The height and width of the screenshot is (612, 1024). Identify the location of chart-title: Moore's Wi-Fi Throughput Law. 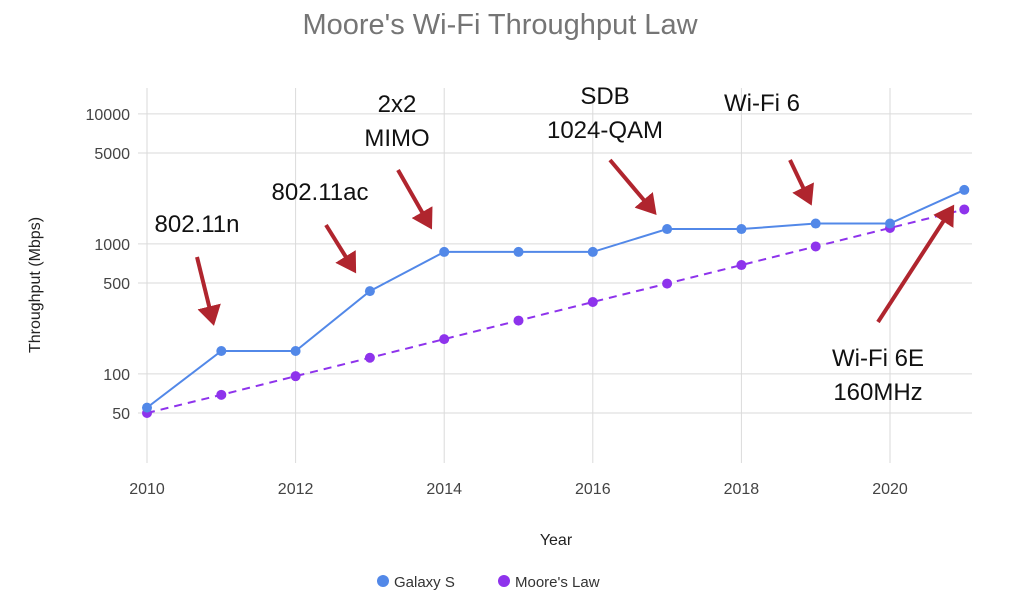
(500, 25).